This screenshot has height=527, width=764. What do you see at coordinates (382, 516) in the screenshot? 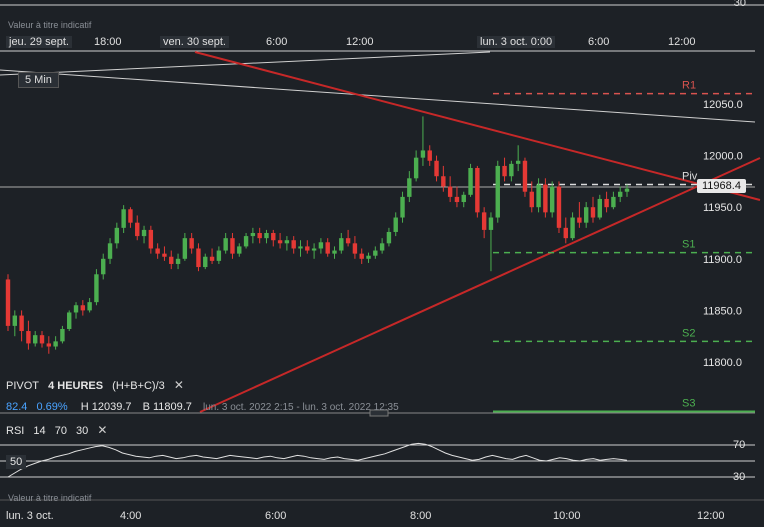
I see `bottom-time-axis: lun. 3 oct. 4:00 6:00 8:00 10:00 12:00` at bounding box center [382, 516].